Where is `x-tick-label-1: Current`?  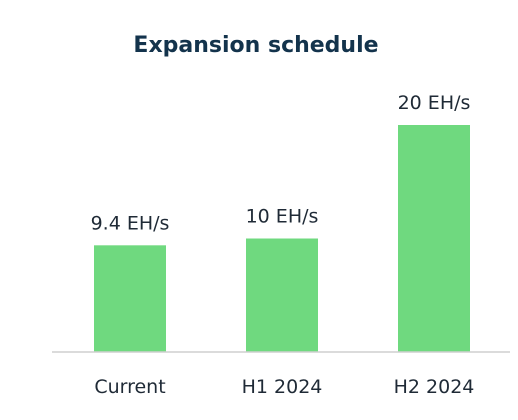
x-tick-label-1: Current is located at coordinates (129, 387).